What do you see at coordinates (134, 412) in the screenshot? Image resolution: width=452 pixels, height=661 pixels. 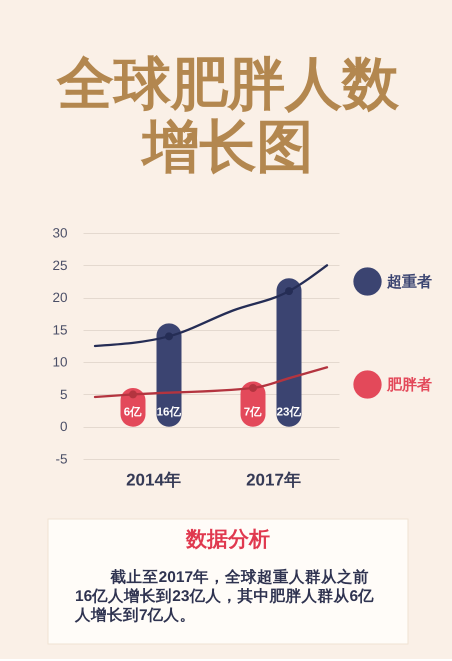 I see `data-label: 6亿` at bounding box center [134, 412].